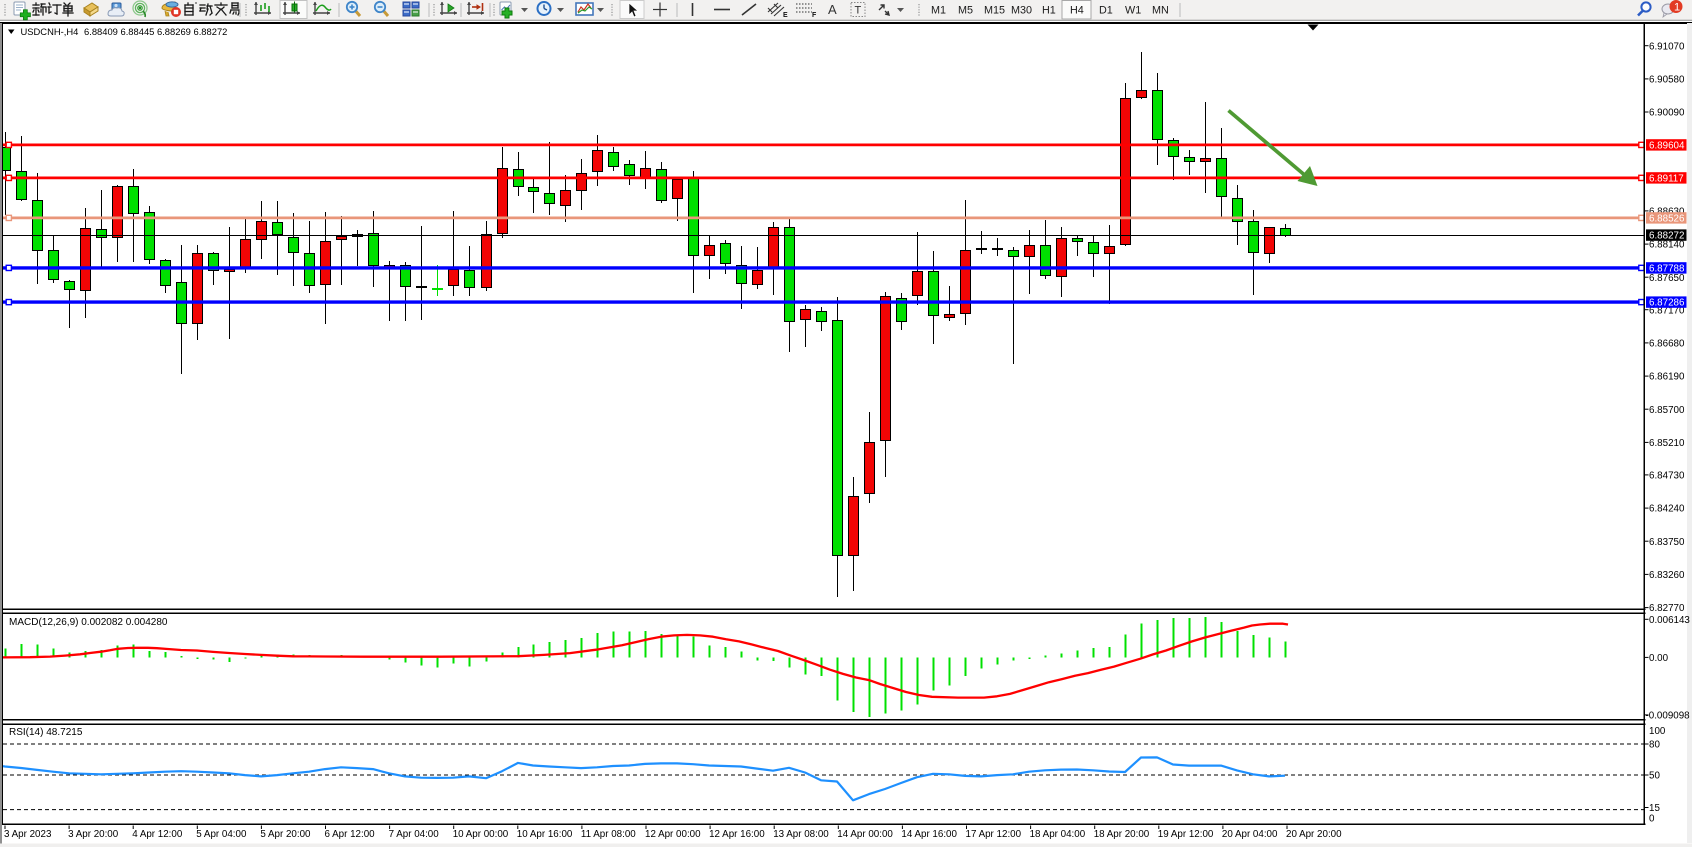 The height and width of the screenshot is (847, 1692). What do you see at coordinates (938, 11) in the screenshot?
I see `svg-text: M1` at bounding box center [938, 11].